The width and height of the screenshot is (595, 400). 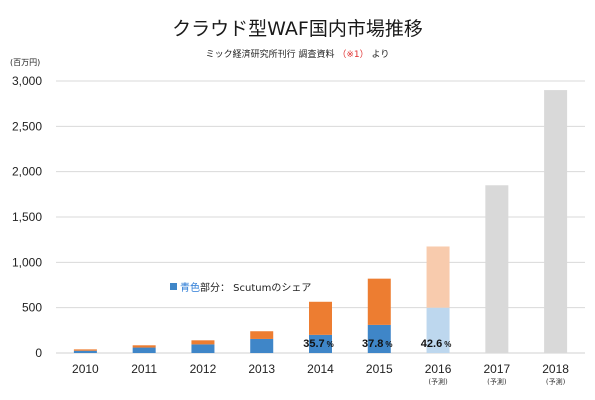 I want to click on chart-title: クラウド型WAF国内市場推移, so click(x=297, y=29).